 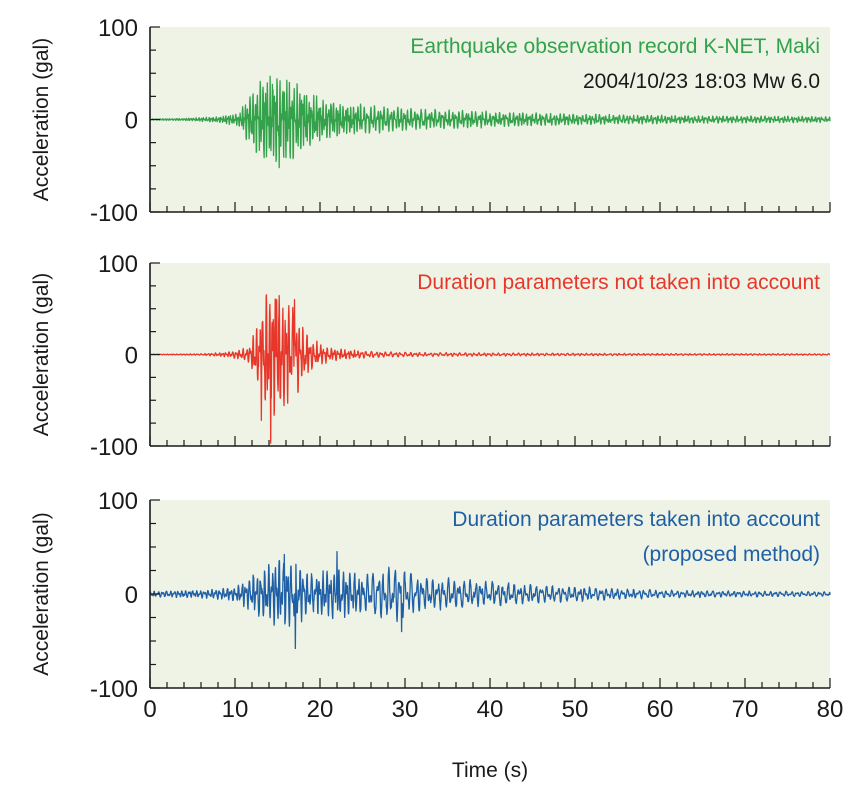 What do you see at coordinates (830, 709) in the screenshot?
I see `x-tick-label: 80` at bounding box center [830, 709].